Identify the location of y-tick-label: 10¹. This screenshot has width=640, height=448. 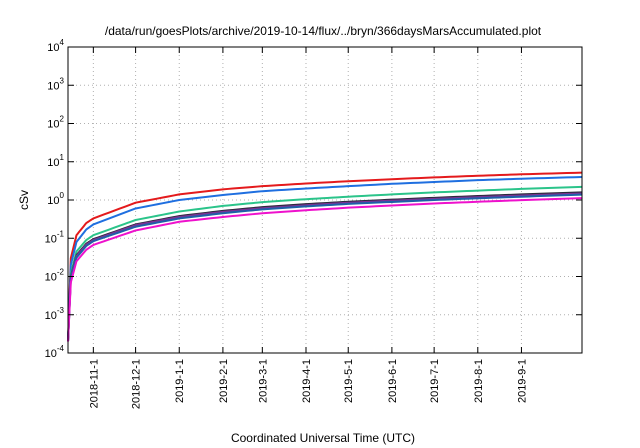
(55, 161).